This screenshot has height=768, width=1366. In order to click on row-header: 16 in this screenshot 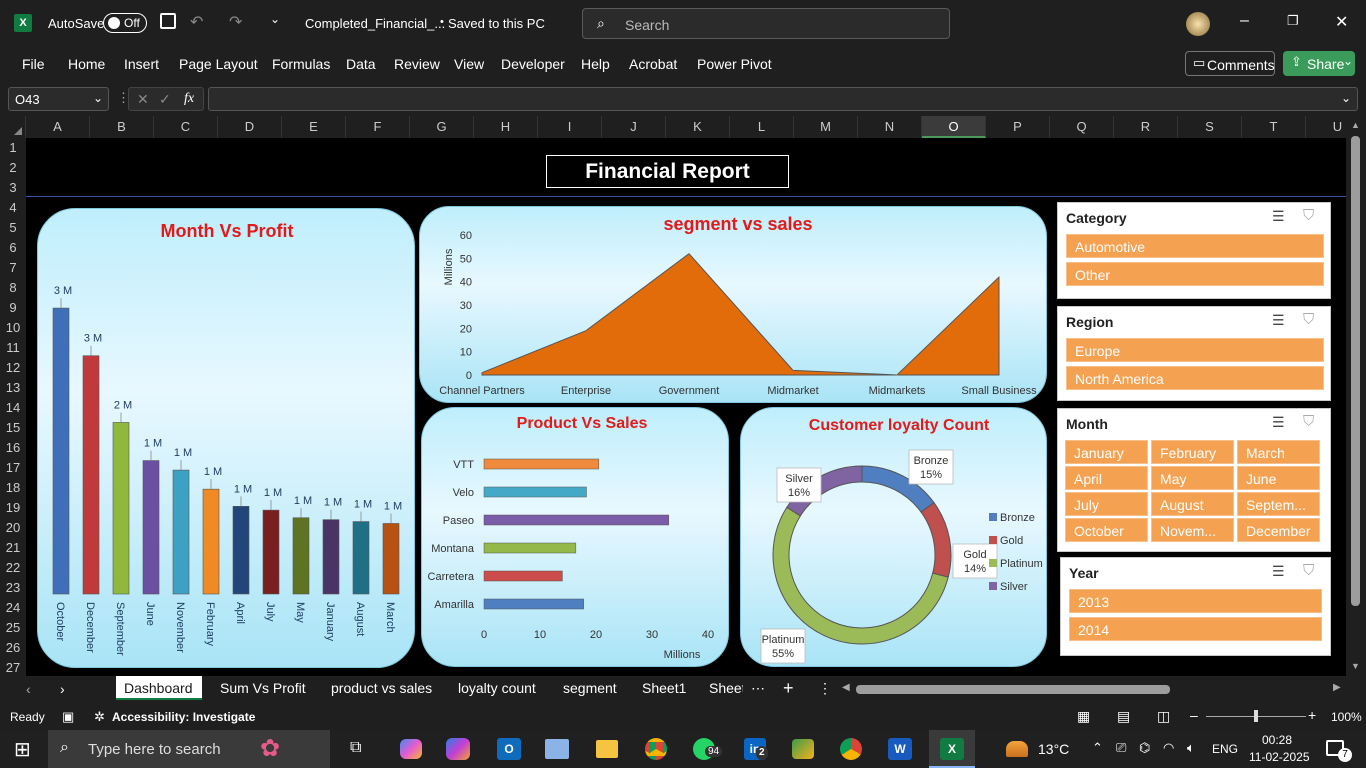, I will do `click(13, 447)`.